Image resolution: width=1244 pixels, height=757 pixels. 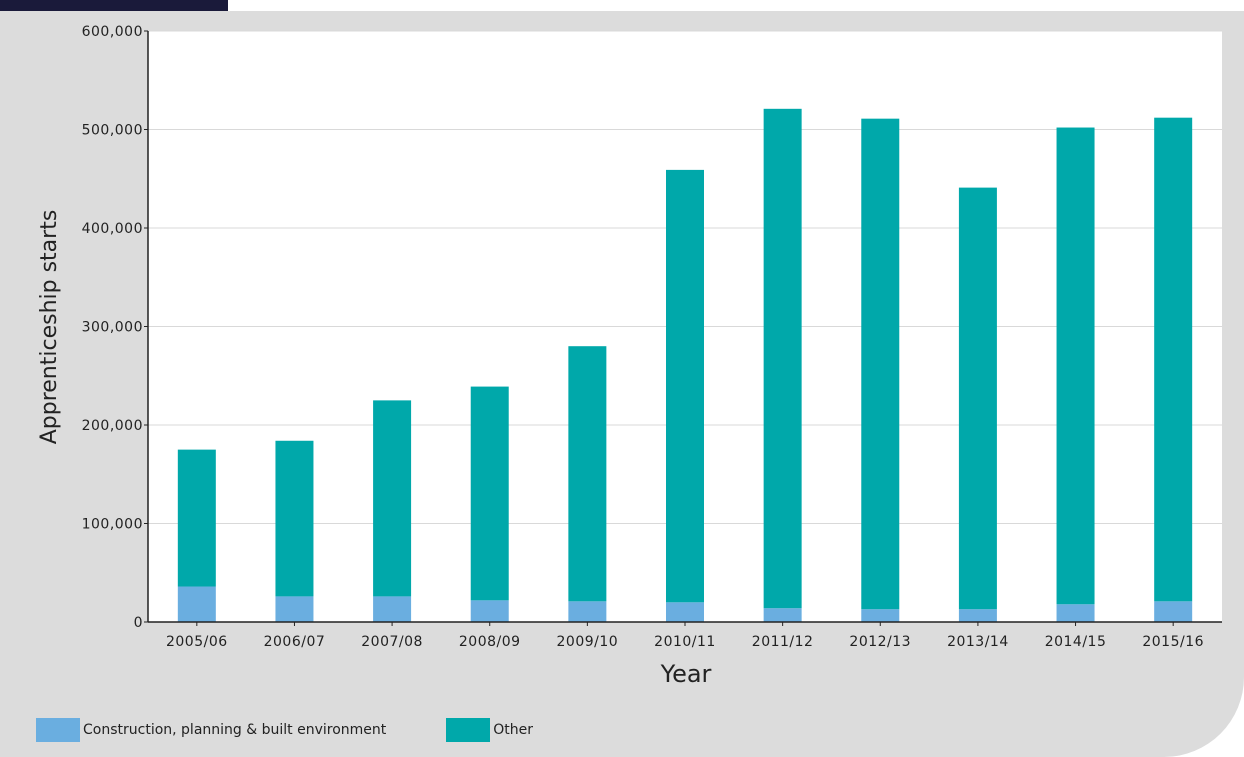 I want to click on y-tick-label: 100,000, so click(x=112, y=525).